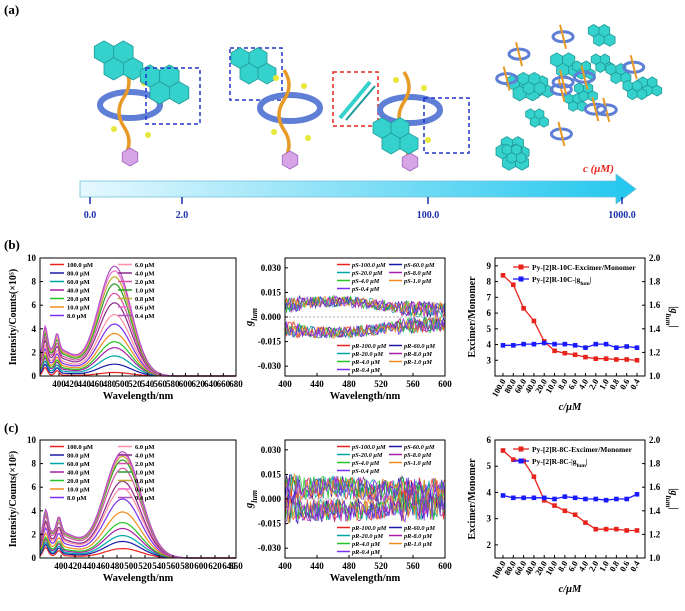 This screenshot has height=611, width=685. Describe the element at coordinates (145, 456) in the screenshot. I see `legend-label: 4.0 μM` at that location.